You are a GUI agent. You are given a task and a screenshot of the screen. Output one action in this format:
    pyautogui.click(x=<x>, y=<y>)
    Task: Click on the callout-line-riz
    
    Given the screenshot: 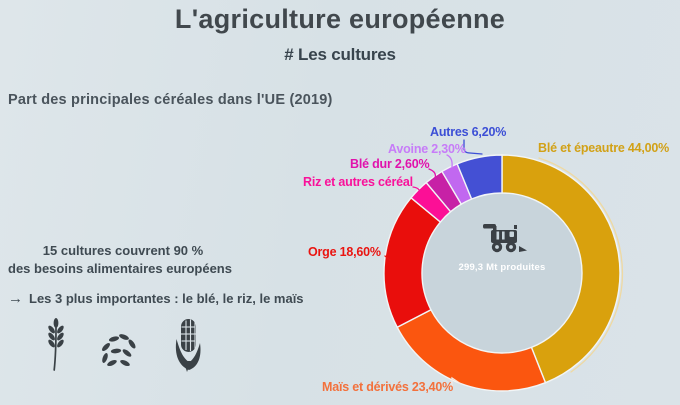 What is the action you would take?
    pyautogui.click(x=416, y=190)
    